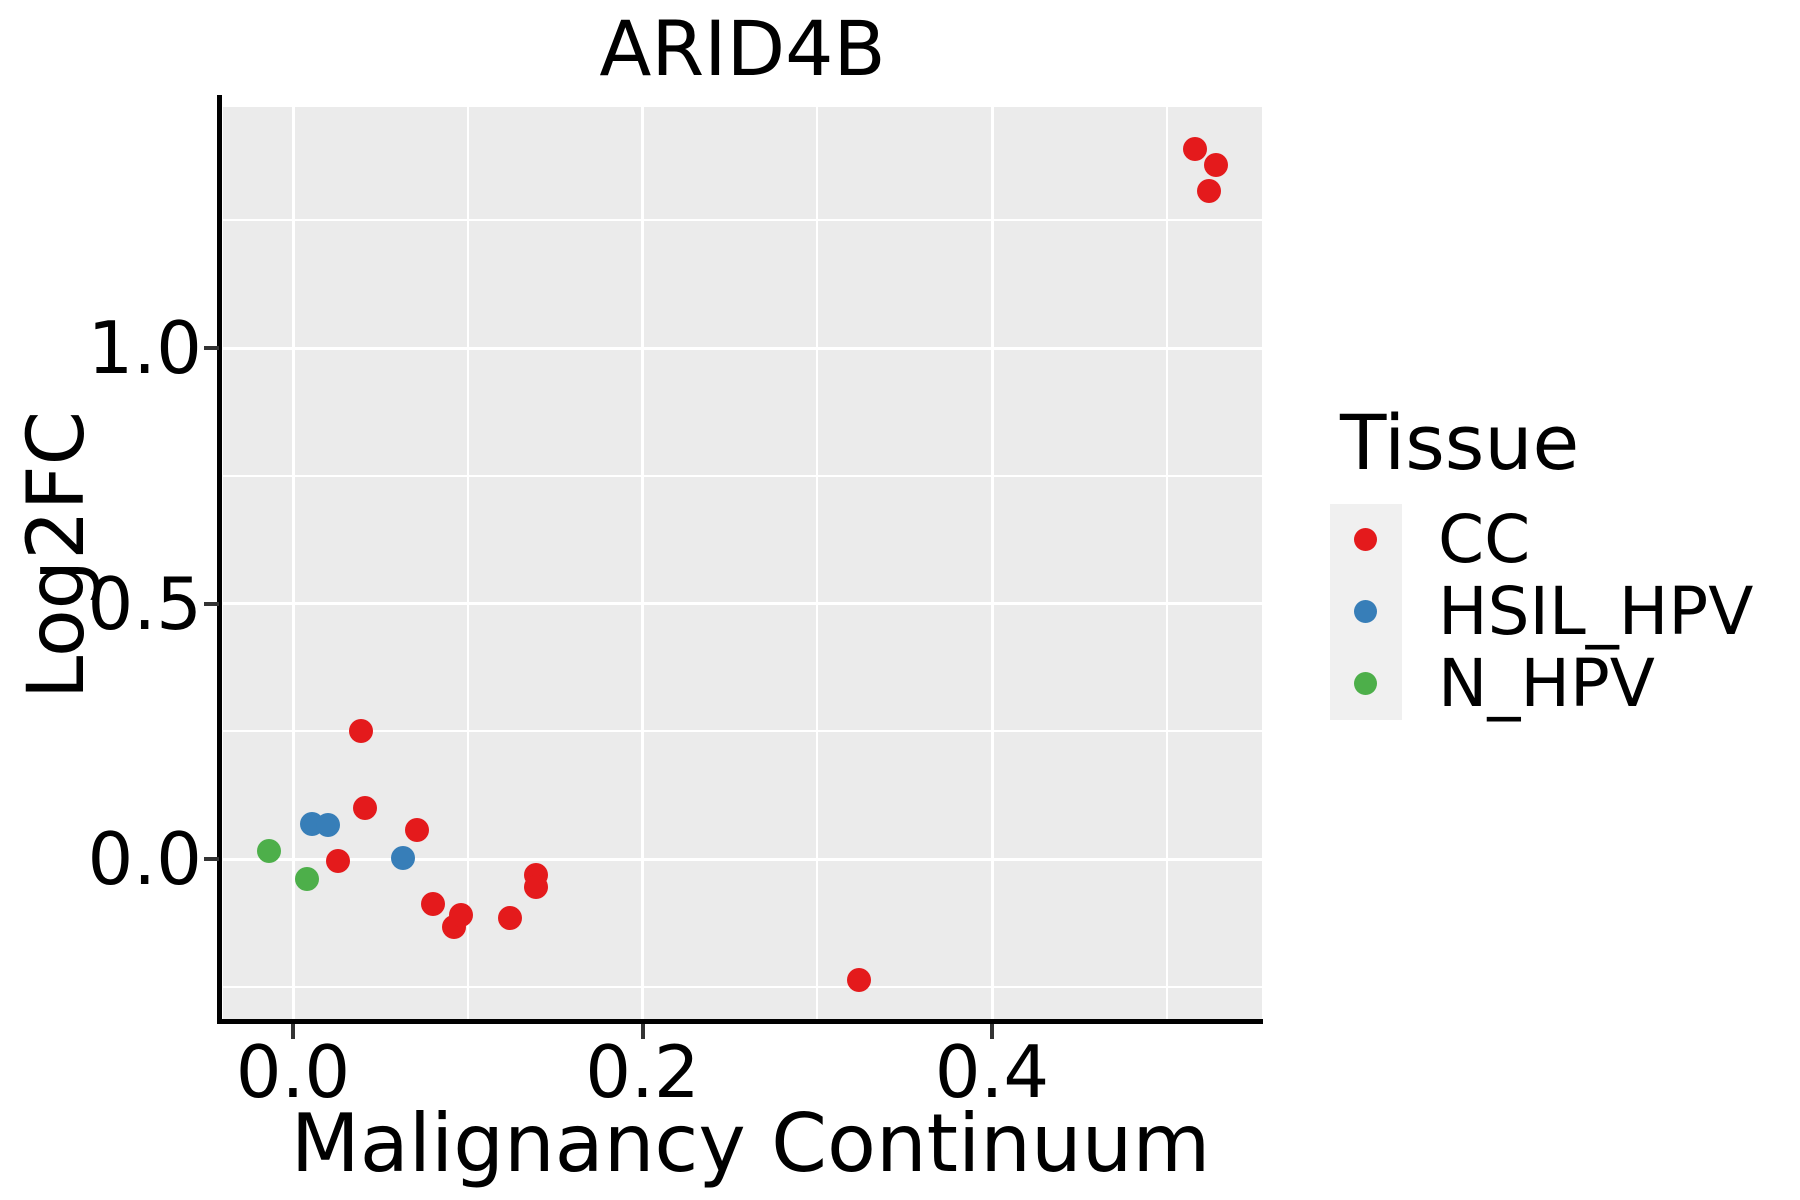 The height and width of the screenshot is (1200, 1800). What do you see at coordinates (740, 1021) in the screenshot?
I see `x-axis-line` at bounding box center [740, 1021].